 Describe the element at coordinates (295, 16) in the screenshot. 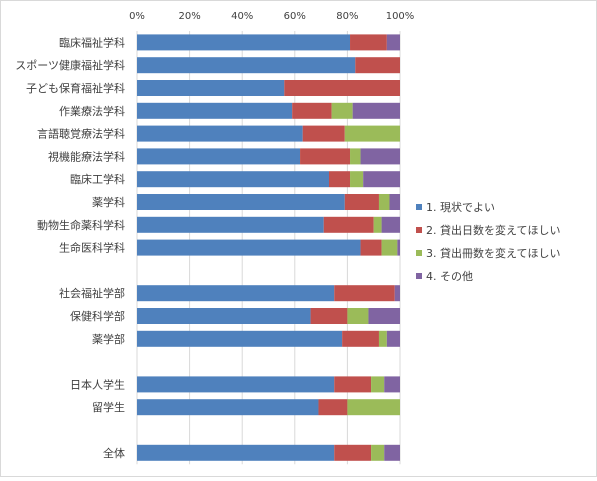

I see `x-tick-label: 60%` at that location.